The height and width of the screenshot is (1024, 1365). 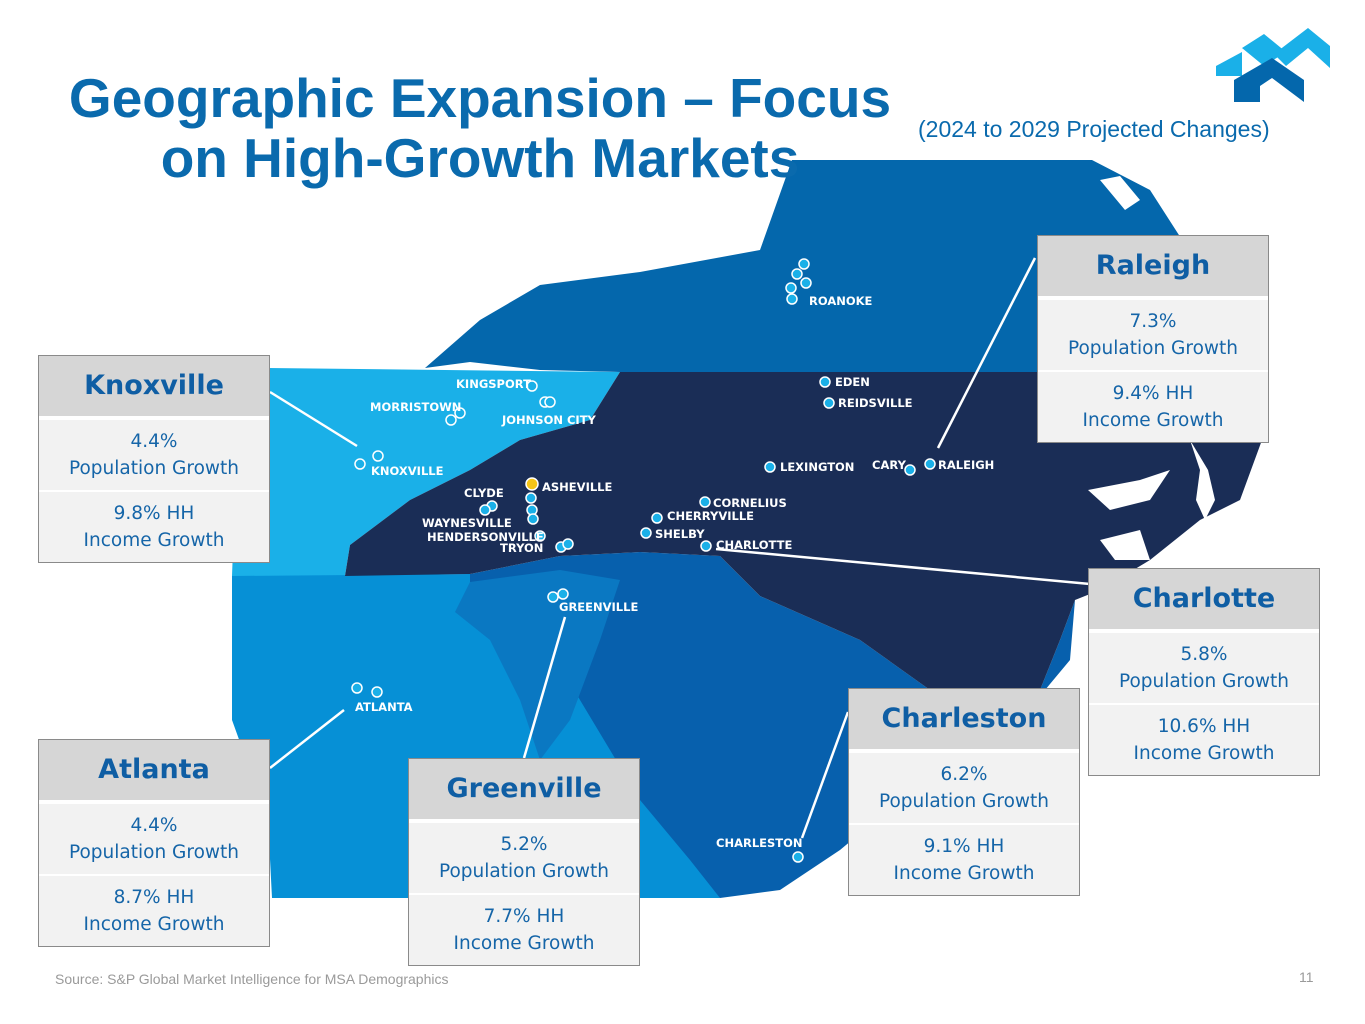 What do you see at coordinates (154, 513) in the screenshot?
I see `income-growth-value: 9.8% HH` at bounding box center [154, 513].